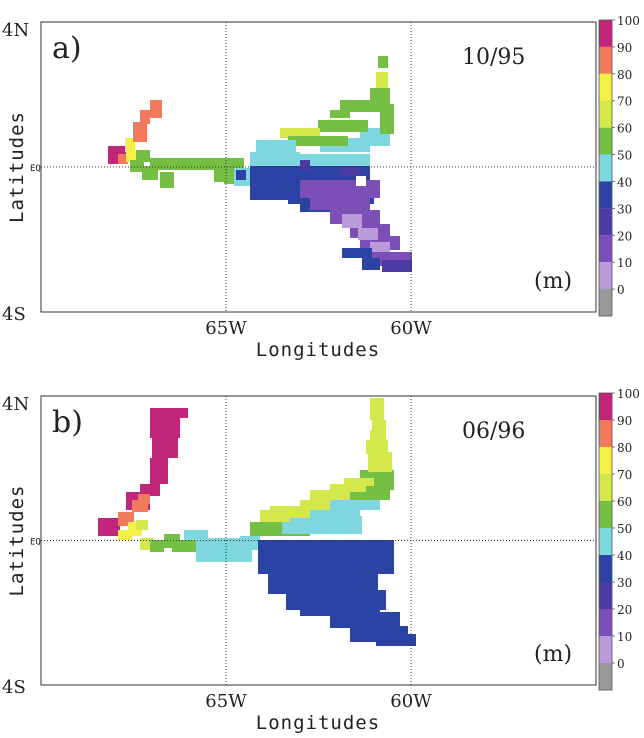 Image resolution: width=644 pixels, height=738 pixels. What do you see at coordinates (553, 654) in the screenshot?
I see `unit-label: (m)` at bounding box center [553, 654].